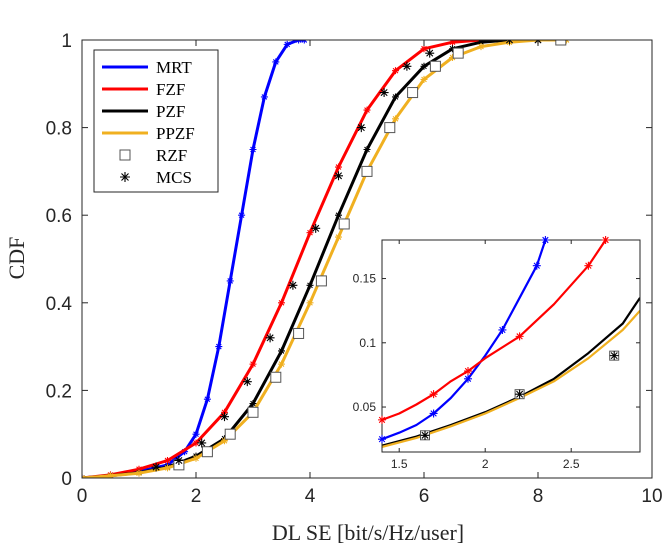  Describe the element at coordinates (196, 496) in the screenshot. I see `main-xtick-label-1: 2` at that location.